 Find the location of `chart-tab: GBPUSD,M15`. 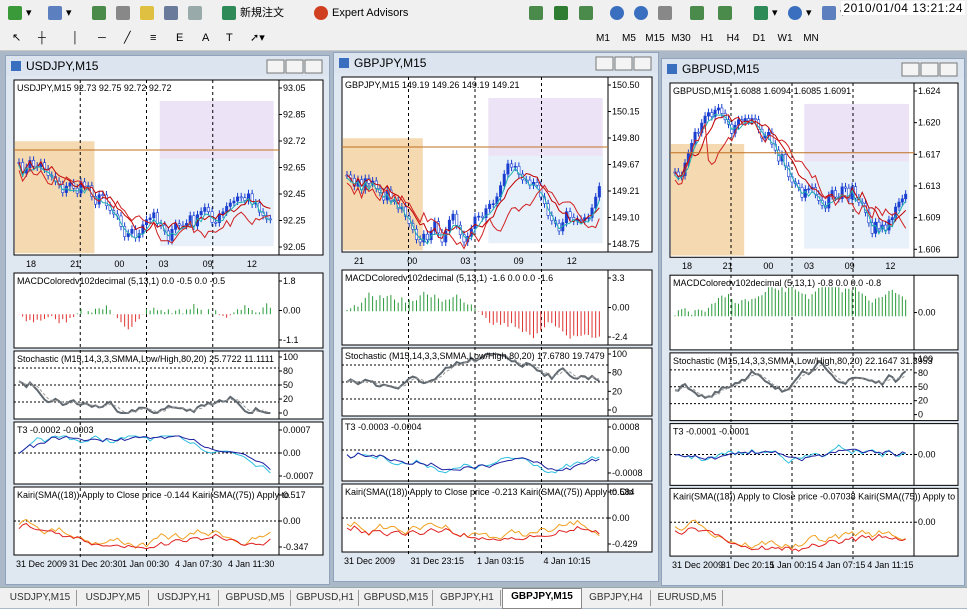

chart-tab: GBPUSD,M15 is located at coordinates (396, 598).